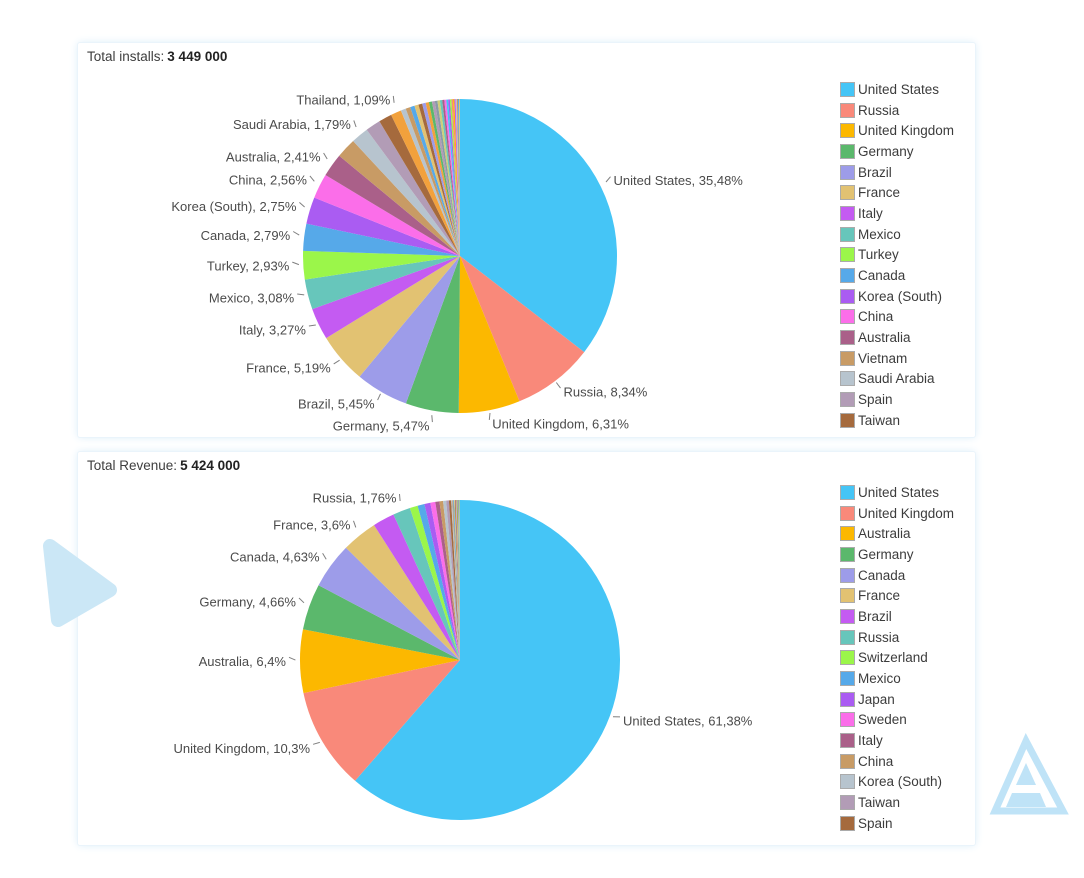  I want to click on legend-item-saudi-arabia: Saudi Arabia, so click(897, 379).